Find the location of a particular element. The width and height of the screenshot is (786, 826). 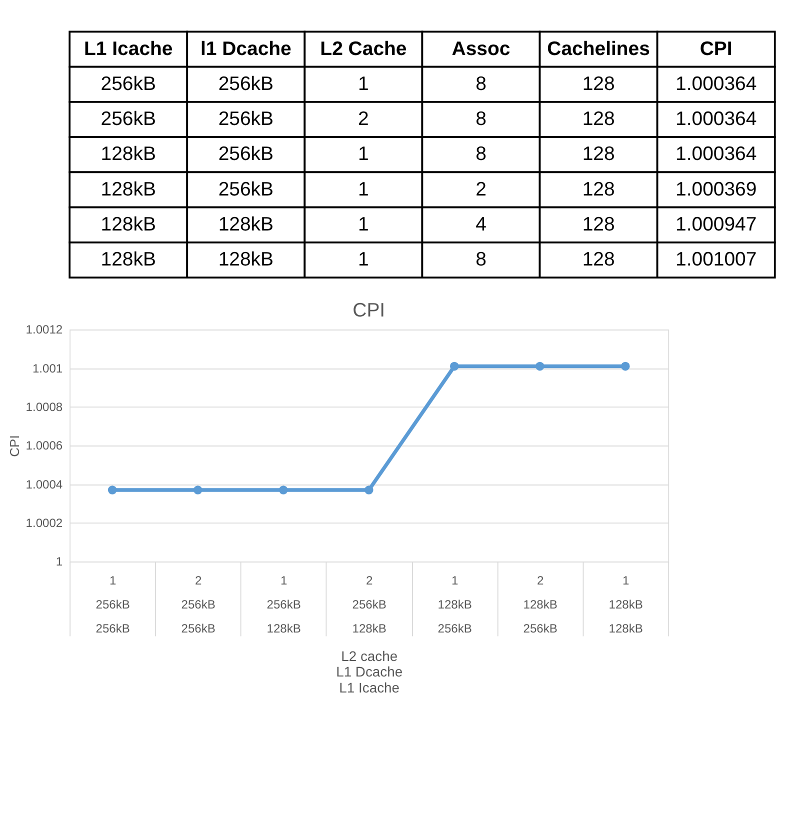

y-tick-label: 1.001 is located at coordinates (47, 368).